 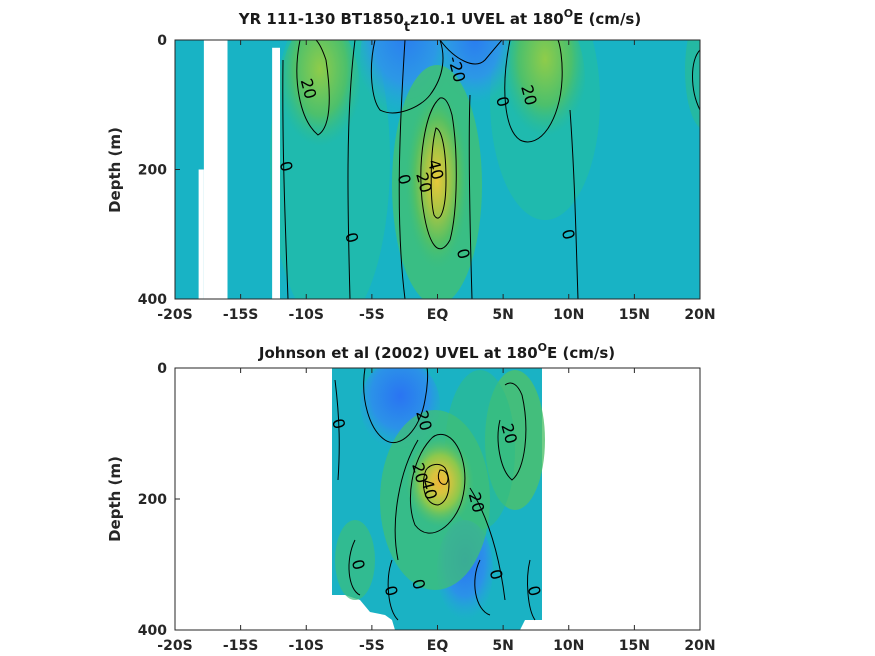 I want to click on bottom-xtick-label: -5S, so click(x=372, y=646).